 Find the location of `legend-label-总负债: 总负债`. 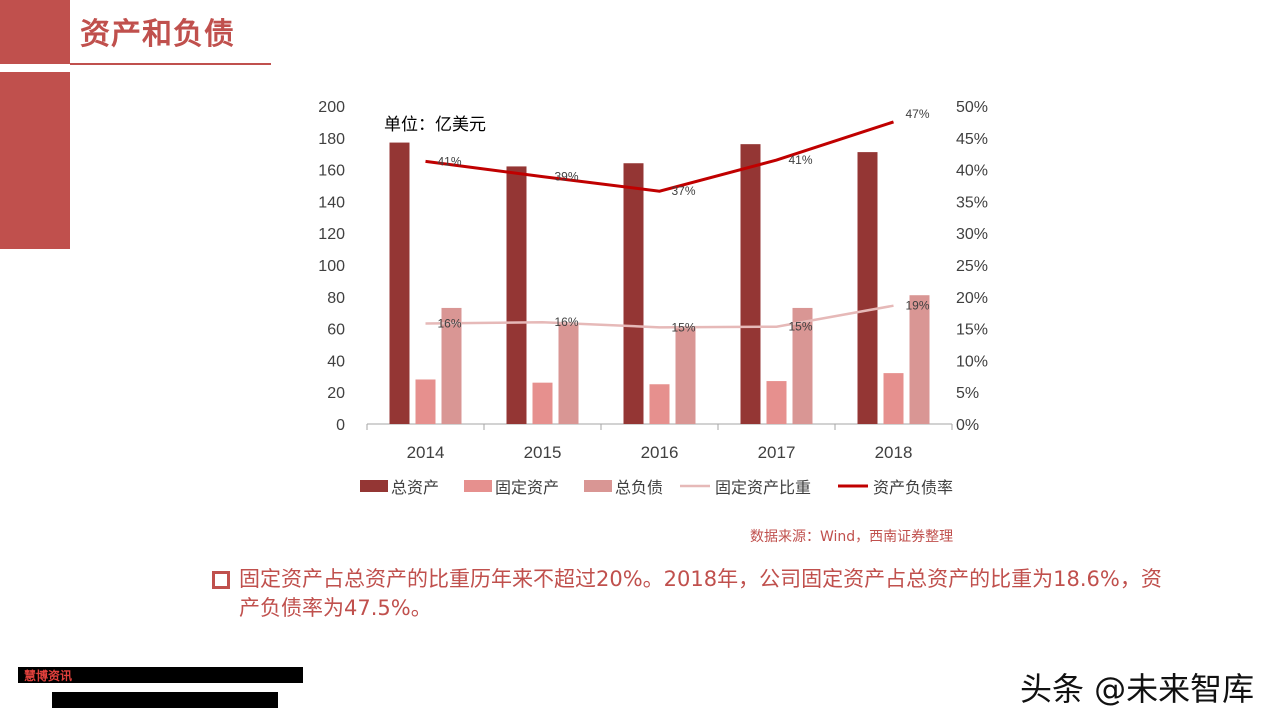

legend-label-总负债: 总负债 is located at coordinates (639, 487).